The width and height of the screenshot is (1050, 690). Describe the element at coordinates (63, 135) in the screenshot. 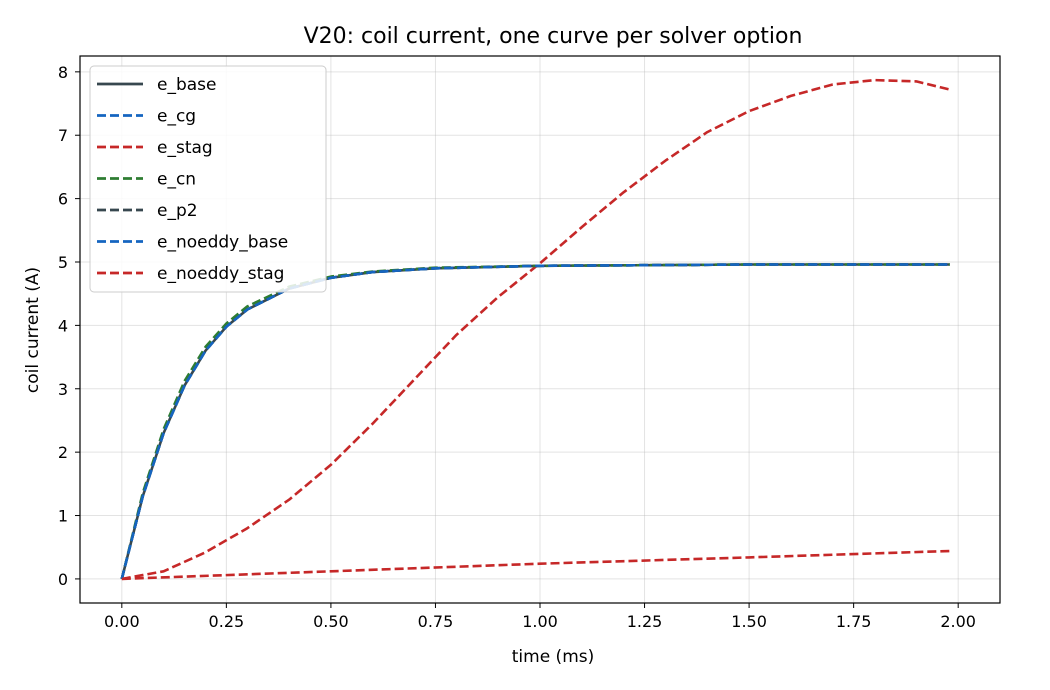

I see `y-tick-label: 7` at that location.